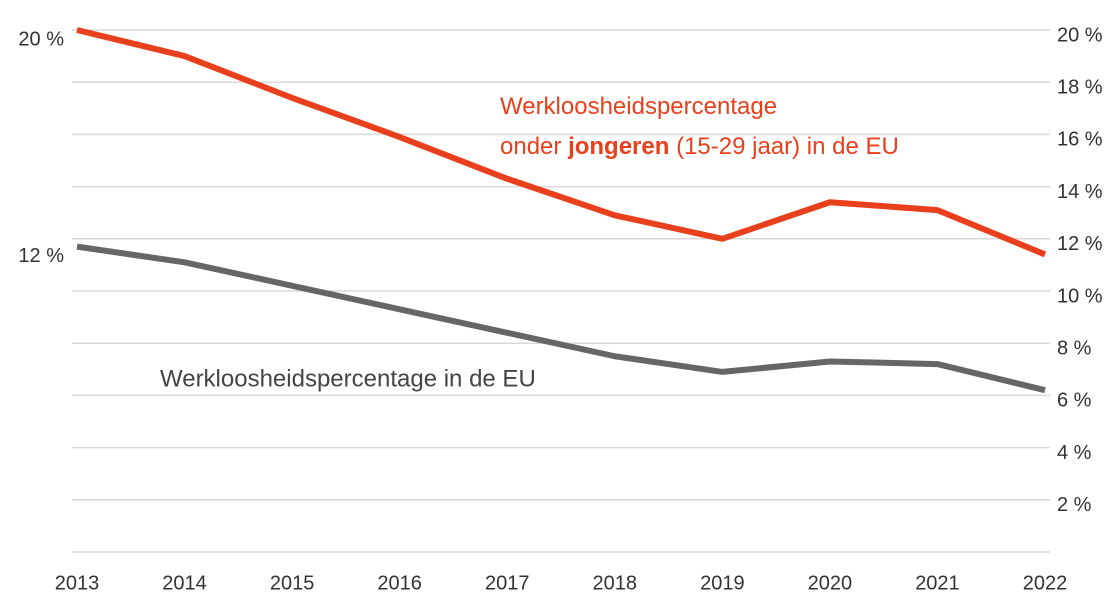  What do you see at coordinates (618, 146) in the screenshot?
I see `series-label-part: jongeren` at bounding box center [618, 146].